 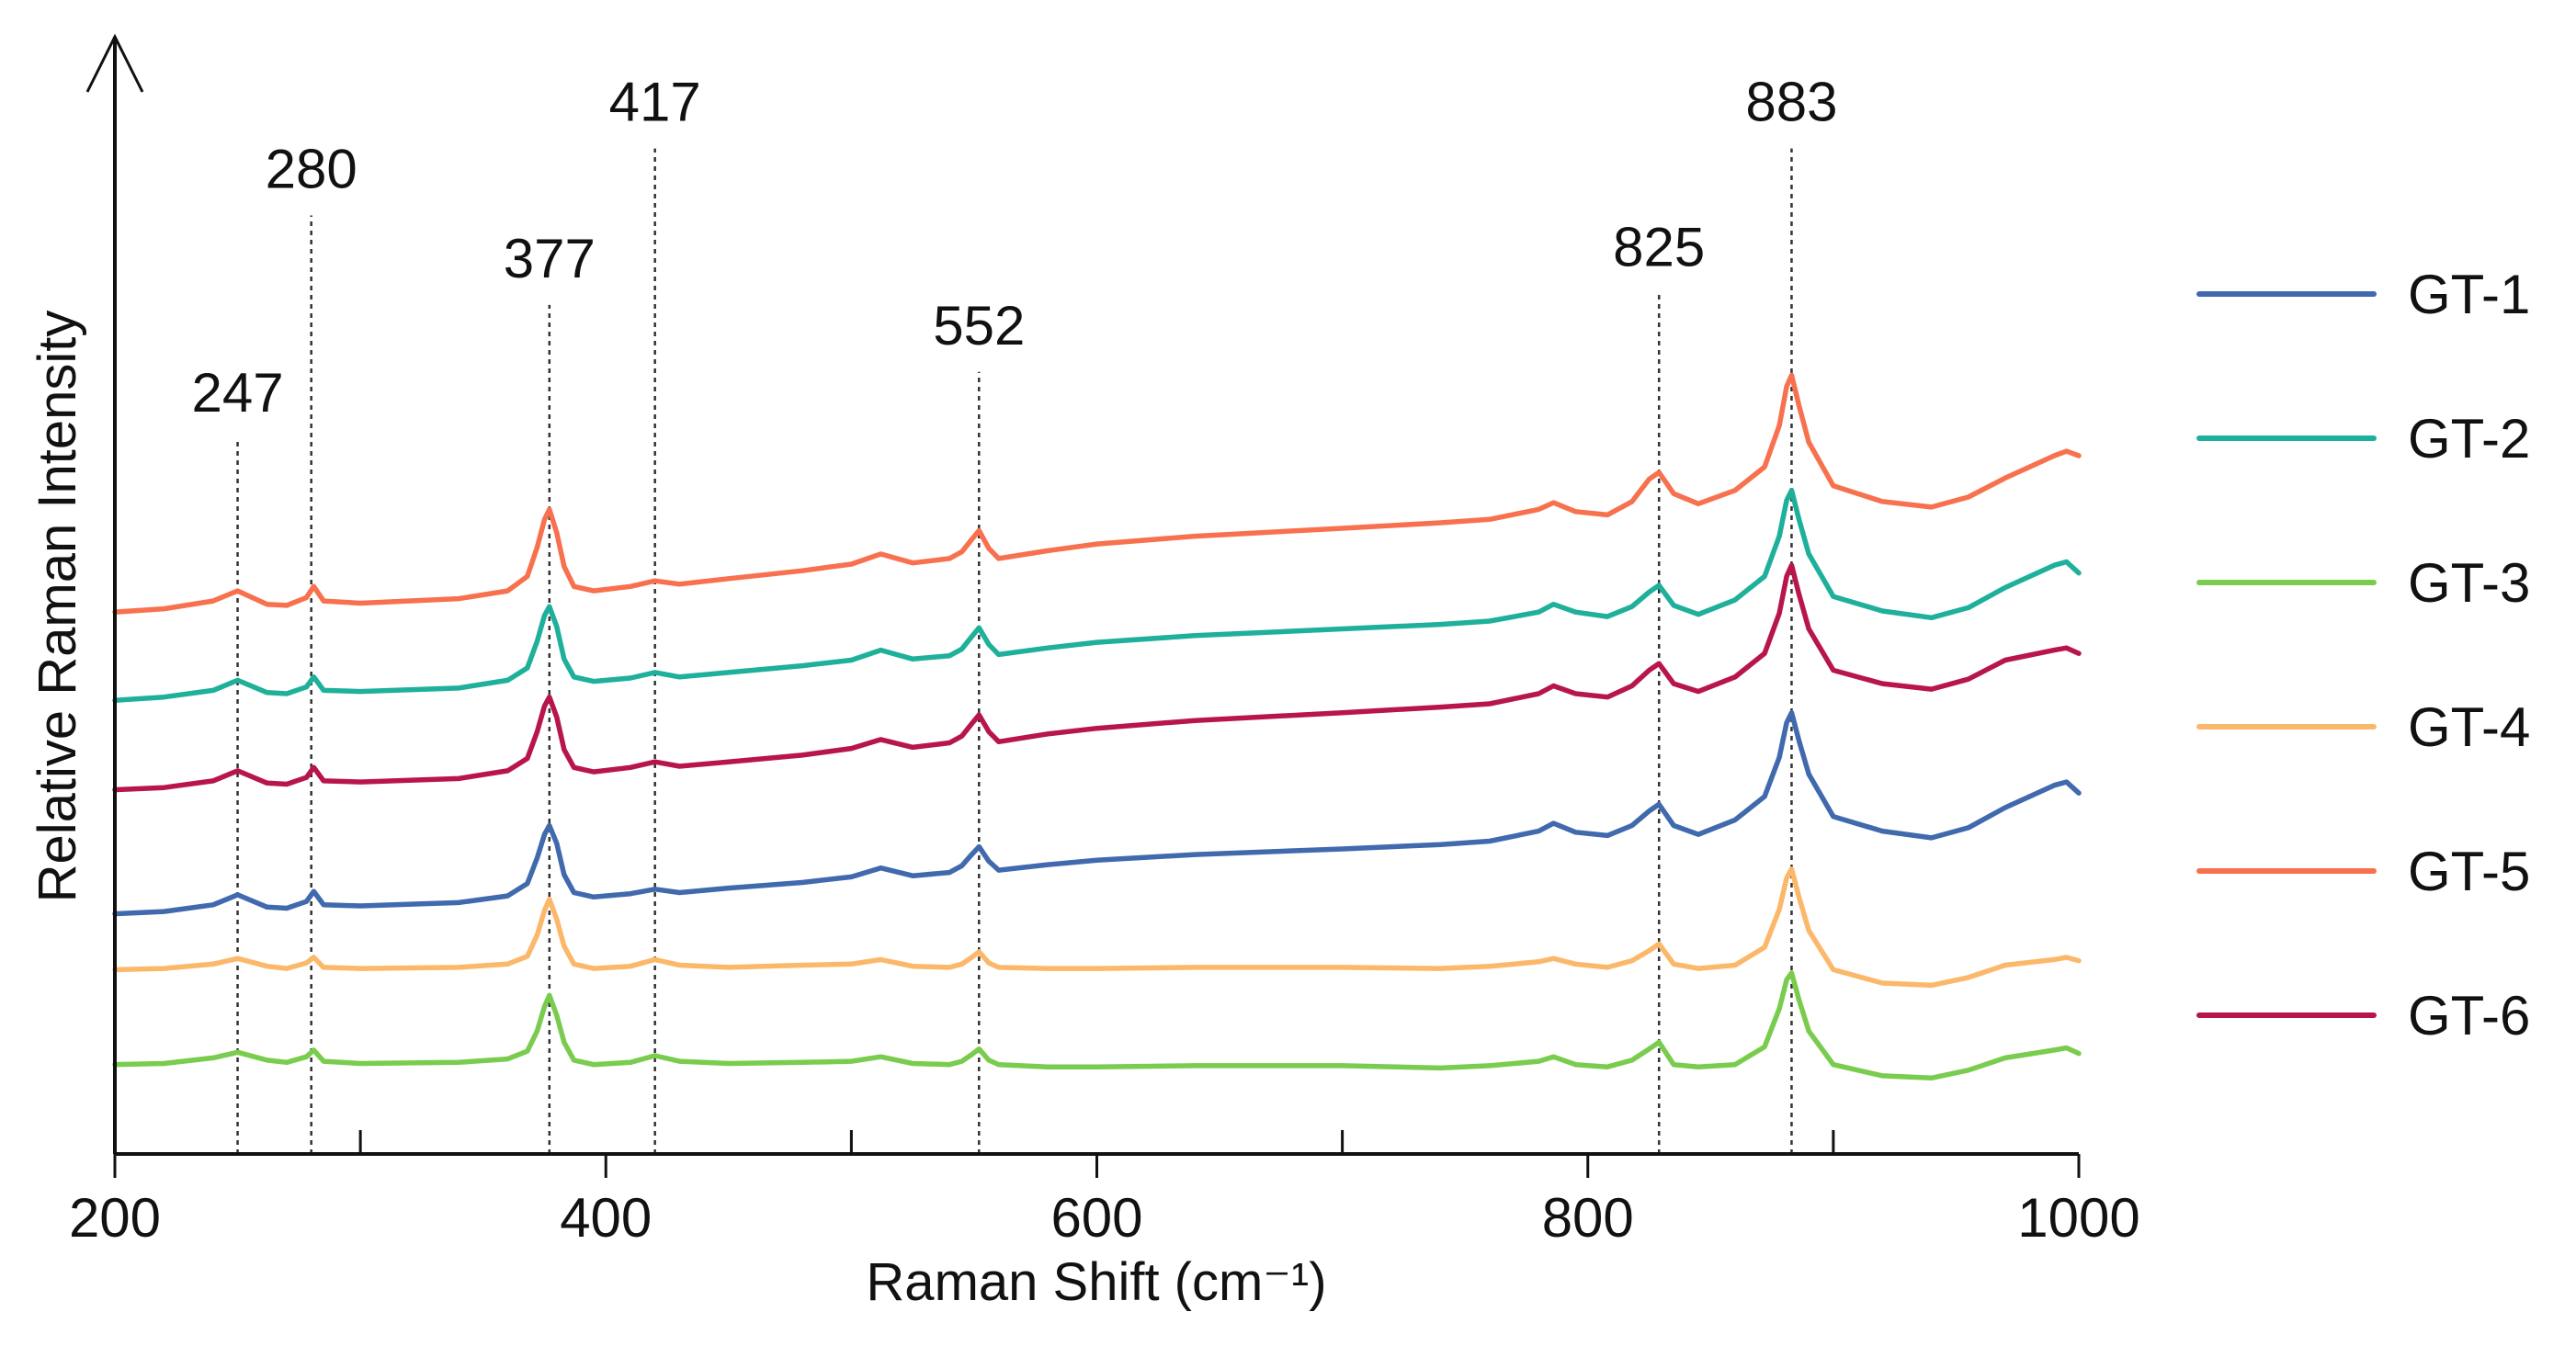 I want to click on x-tick-label-200: 200, so click(x=115, y=1218).